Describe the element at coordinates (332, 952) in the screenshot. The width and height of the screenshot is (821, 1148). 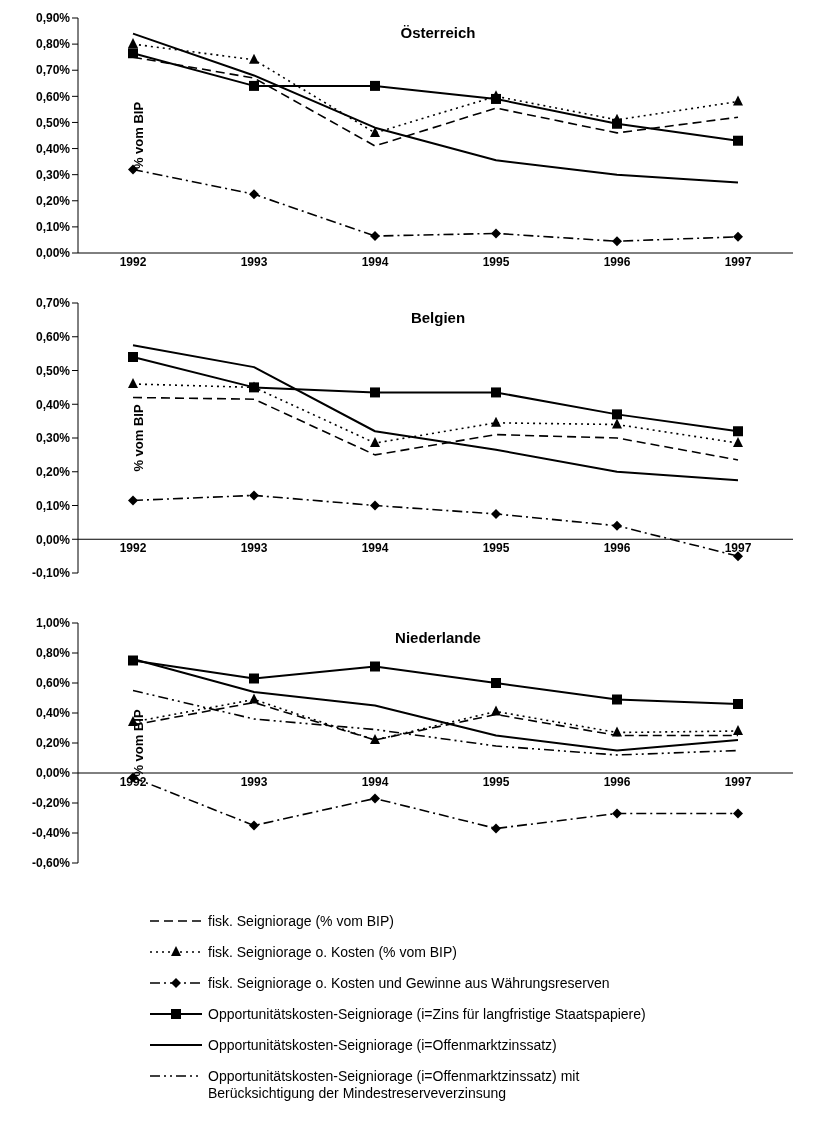
I see `legend-label: fisk. Seigniorage o. Kosten (% vom BIP)` at that location.